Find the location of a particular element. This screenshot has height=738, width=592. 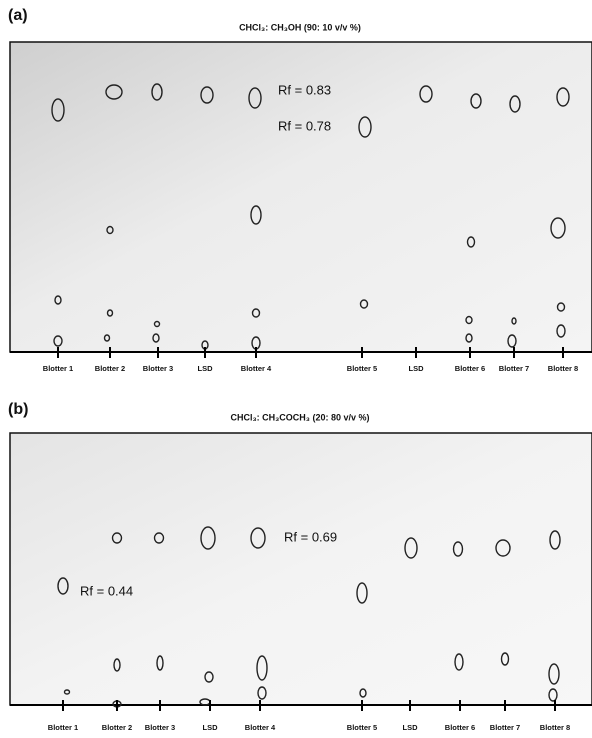

rf-annotation: Rf = 0.44 is located at coordinates (106, 590).